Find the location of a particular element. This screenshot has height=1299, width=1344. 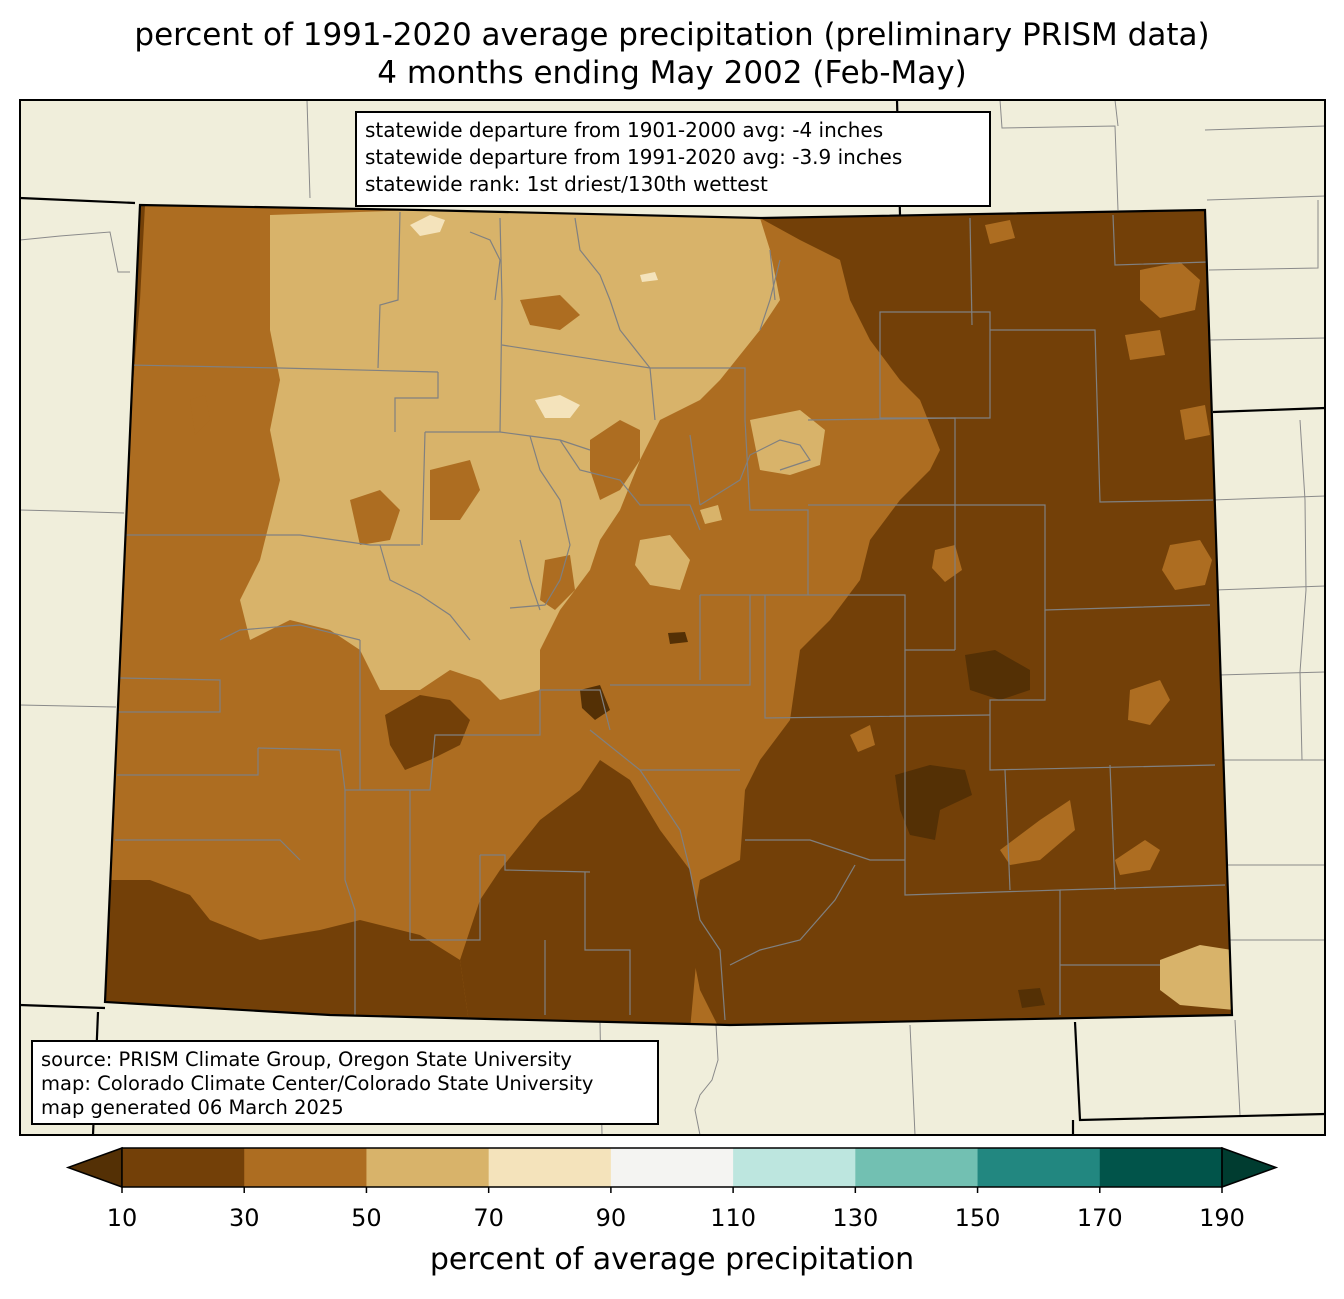

colorbar-tick-label: 150 is located at coordinates (977, 1218).